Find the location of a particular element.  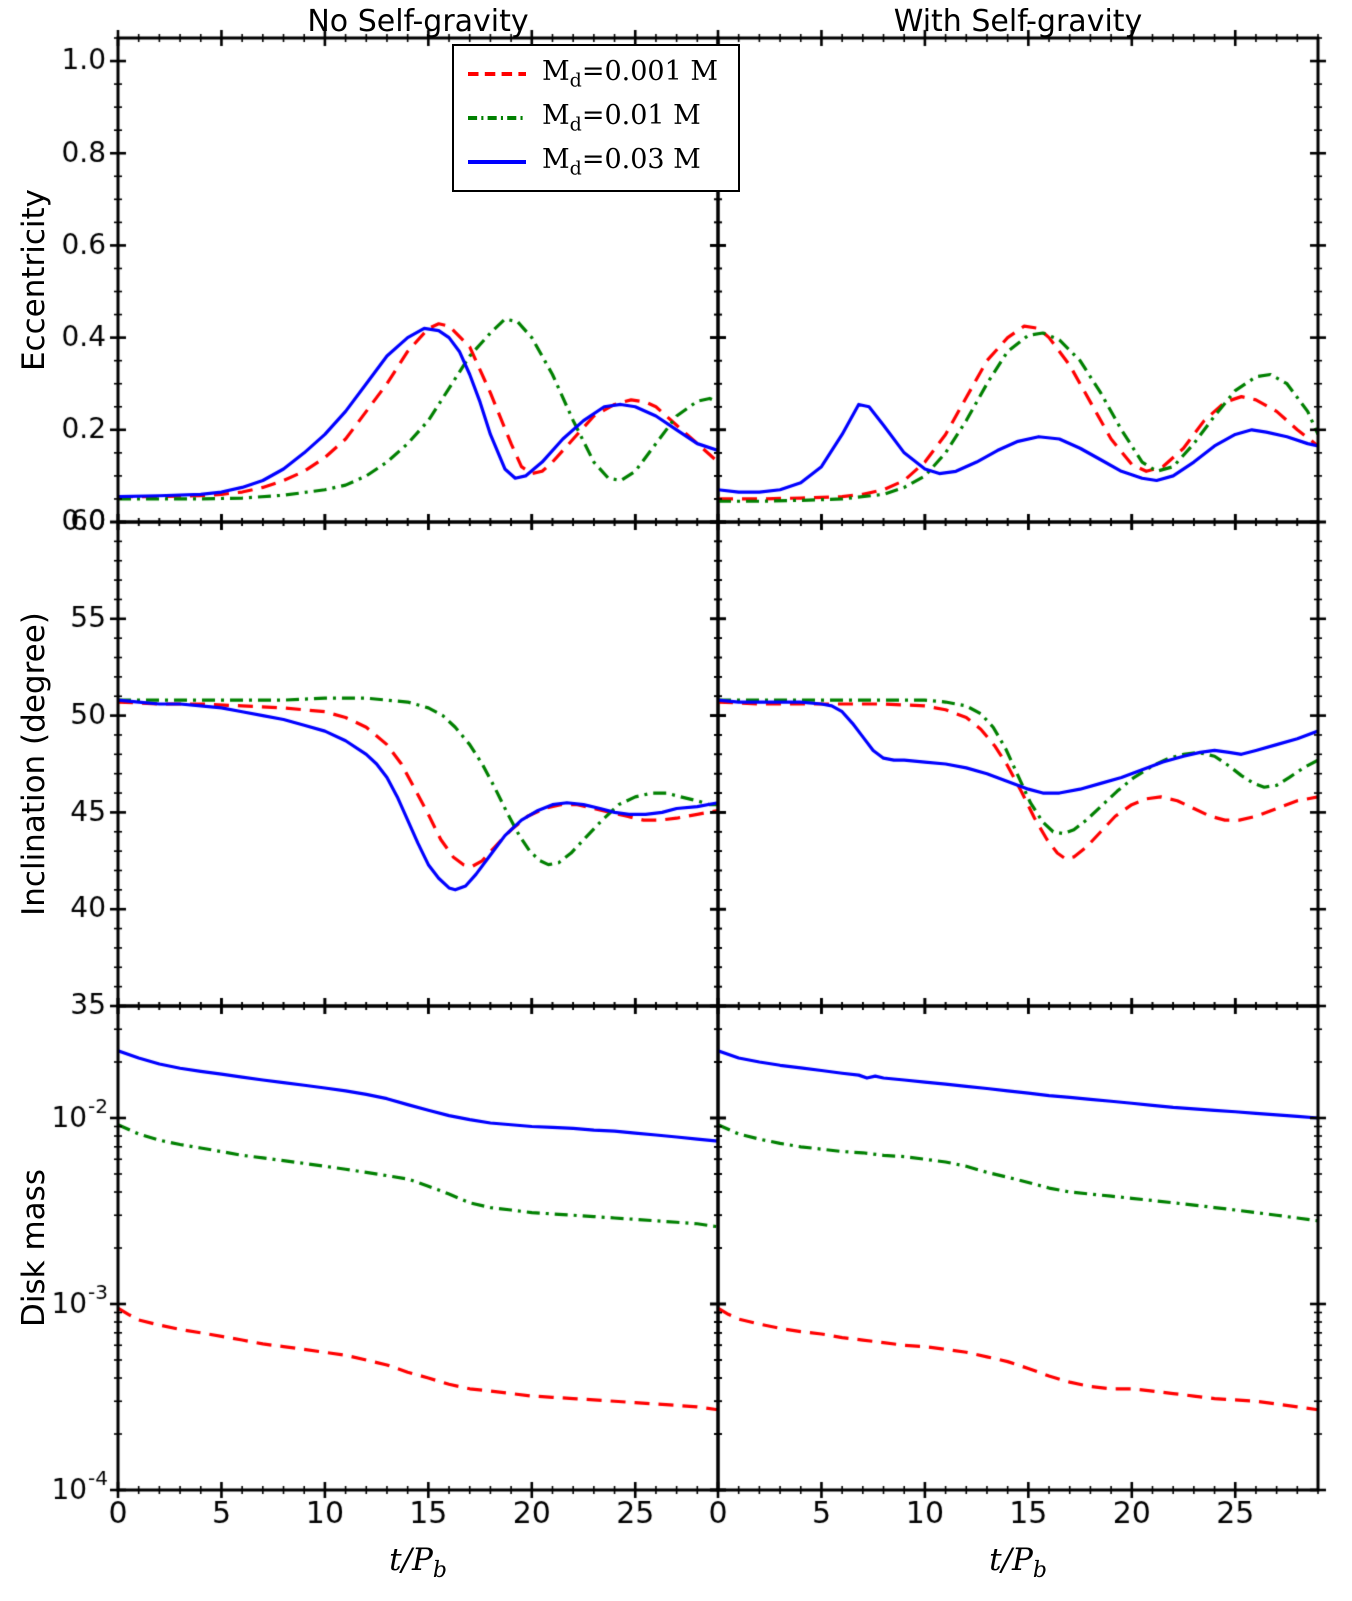

column-title-no-self-gravity: No Self-gravity is located at coordinates (418, 21).